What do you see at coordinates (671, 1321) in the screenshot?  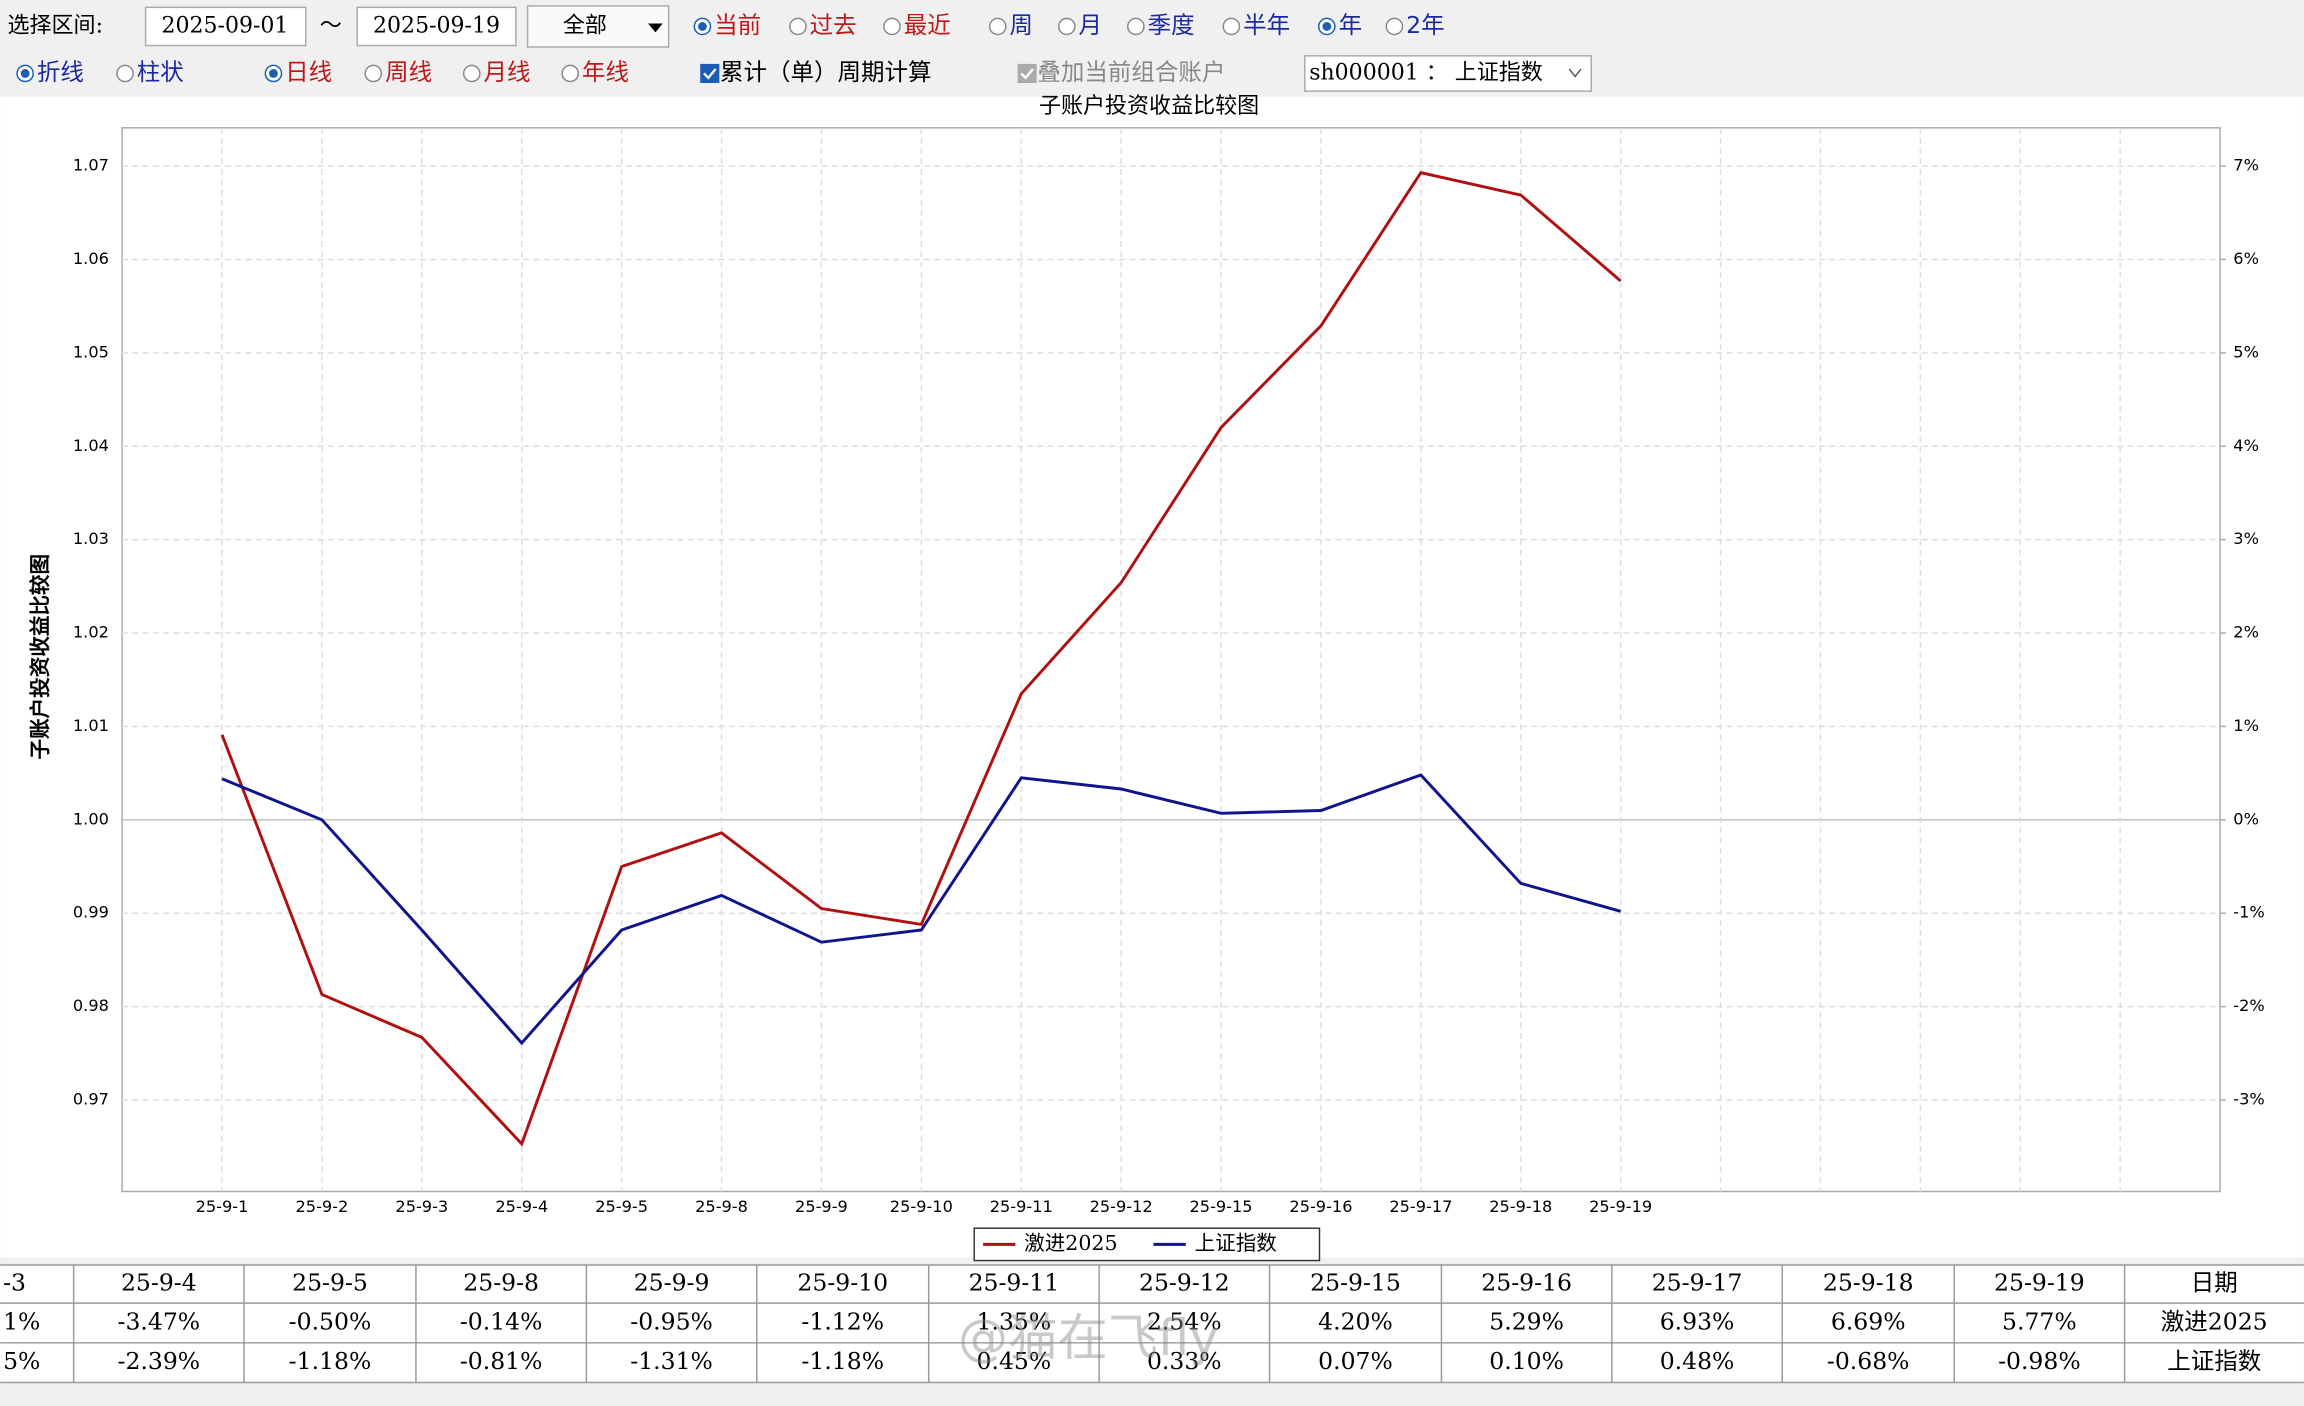 I see `table-cell: -0.95%` at bounding box center [671, 1321].